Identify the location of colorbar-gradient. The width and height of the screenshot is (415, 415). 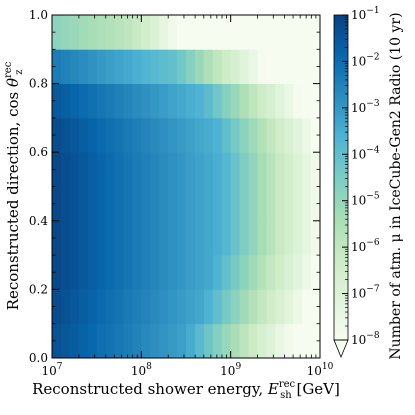
(341, 177).